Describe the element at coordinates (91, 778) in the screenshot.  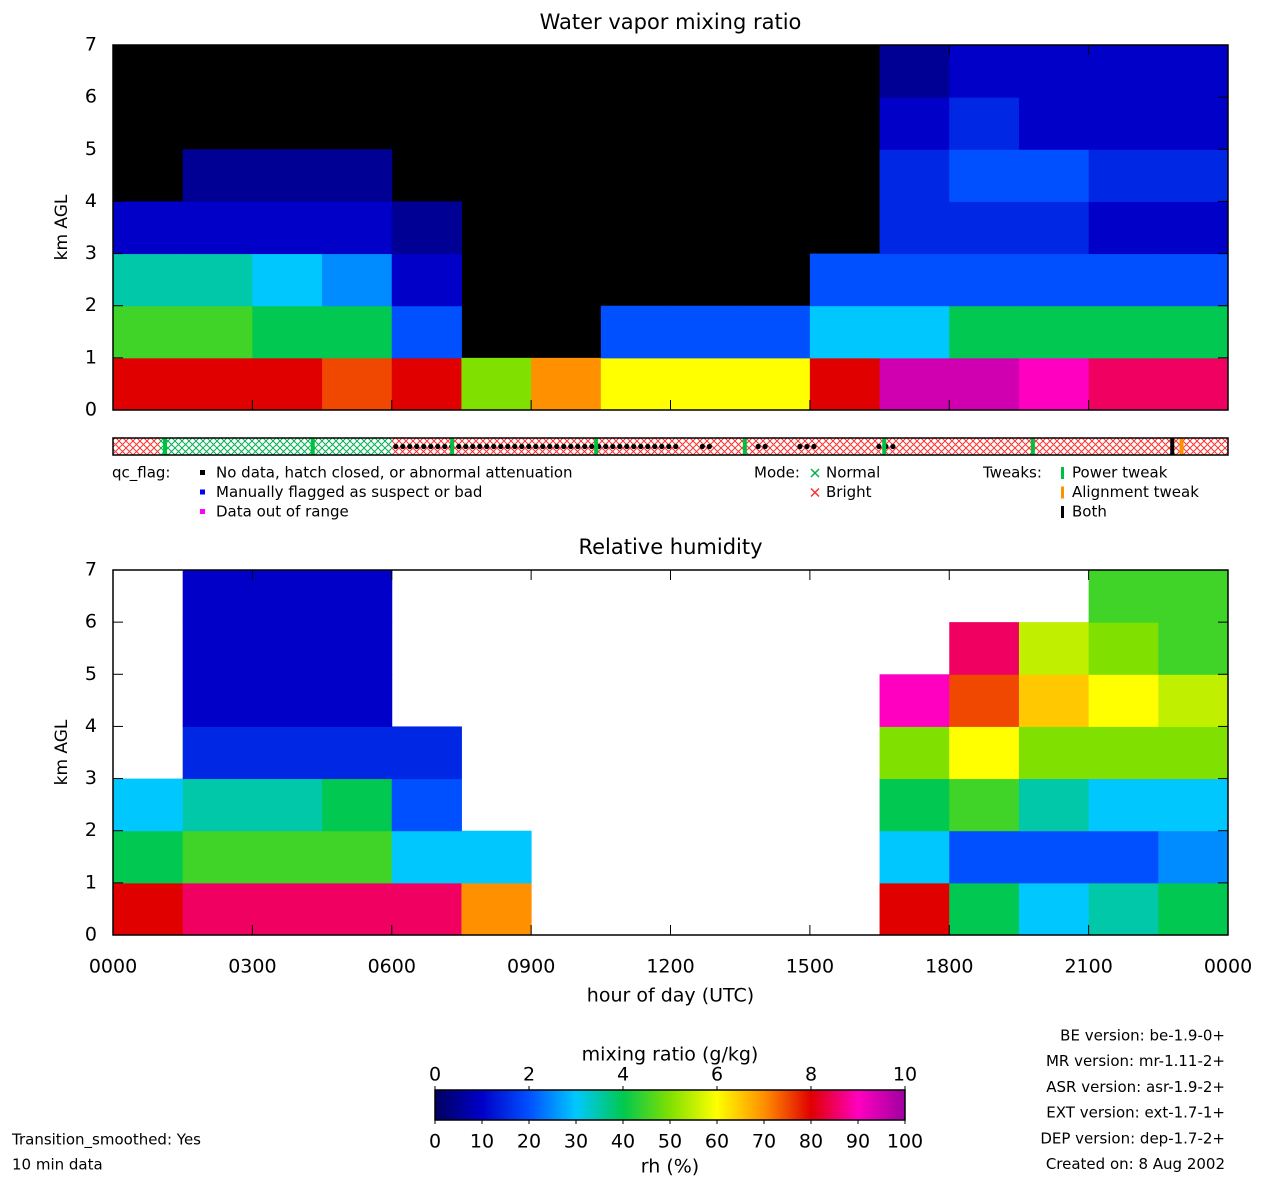
I see `y-tick-label: 3` at that location.